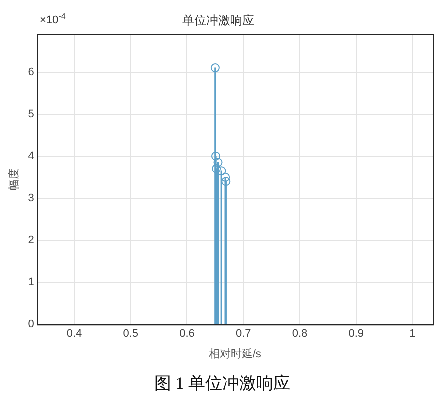 The width and height of the screenshot is (445, 407). I want to click on y-tick-label: 0, so click(31, 324).